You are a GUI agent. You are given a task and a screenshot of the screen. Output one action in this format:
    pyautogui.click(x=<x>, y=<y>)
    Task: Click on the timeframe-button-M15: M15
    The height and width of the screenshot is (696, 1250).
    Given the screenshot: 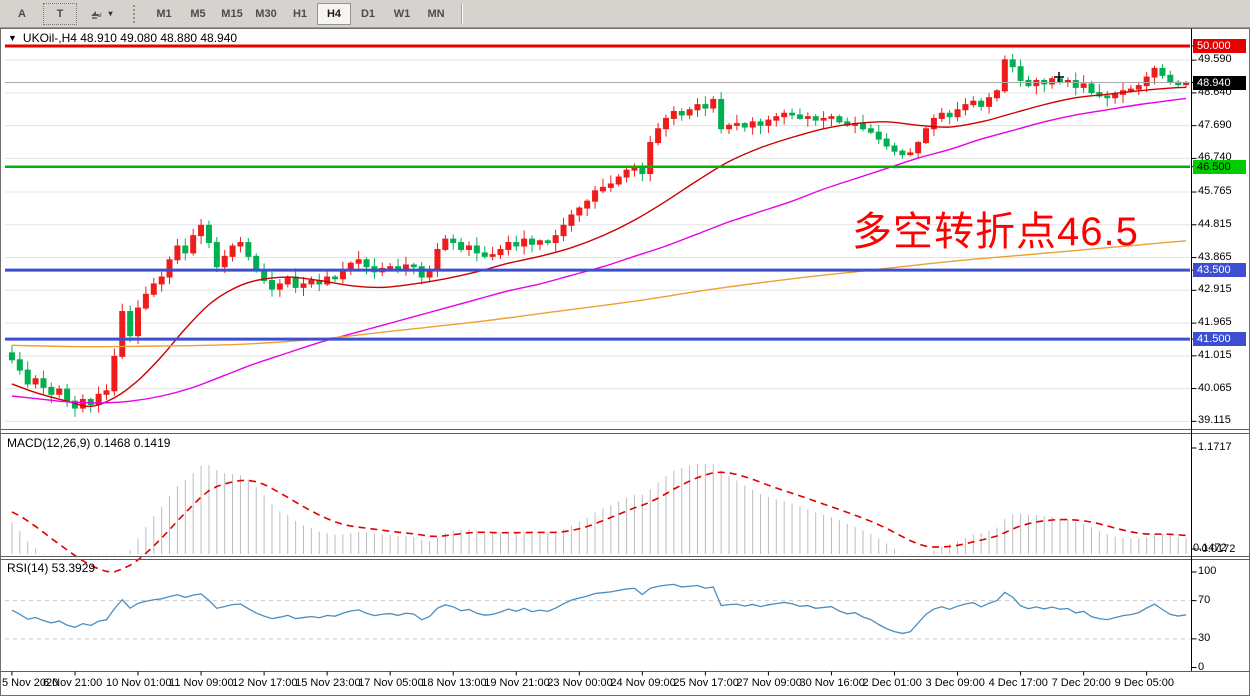 What is the action you would take?
    pyautogui.click(x=232, y=13)
    